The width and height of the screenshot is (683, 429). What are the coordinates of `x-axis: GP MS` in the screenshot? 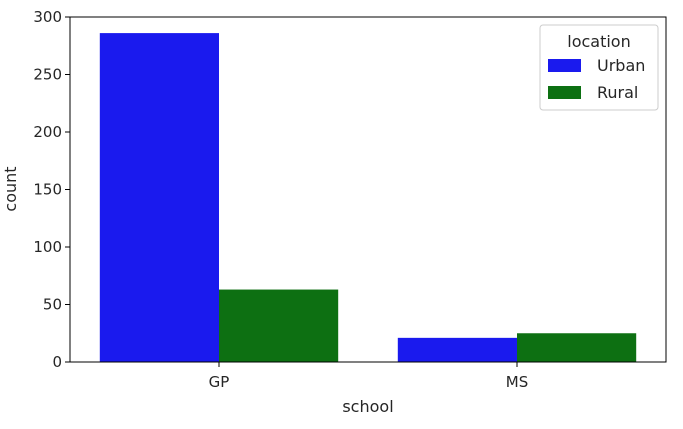 It's located at (368, 376).